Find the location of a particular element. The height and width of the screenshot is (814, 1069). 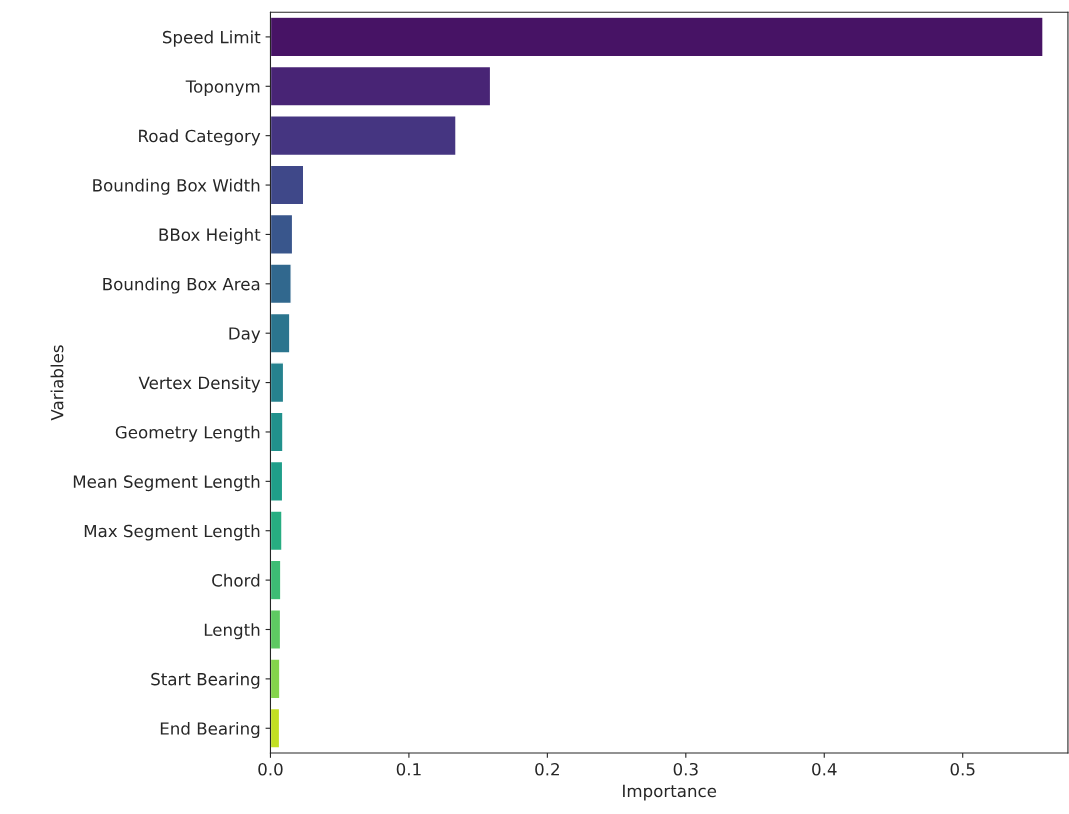

y-tick-label: BBox Height is located at coordinates (210, 236).